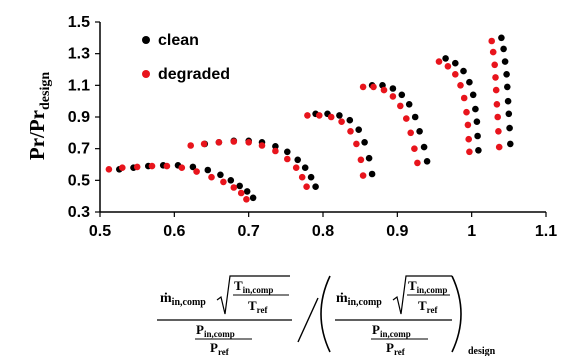 The image size is (578, 356). What do you see at coordinates (397, 231) in the screenshot?
I see `x-tick-label: 0.9` at bounding box center [397, 231].